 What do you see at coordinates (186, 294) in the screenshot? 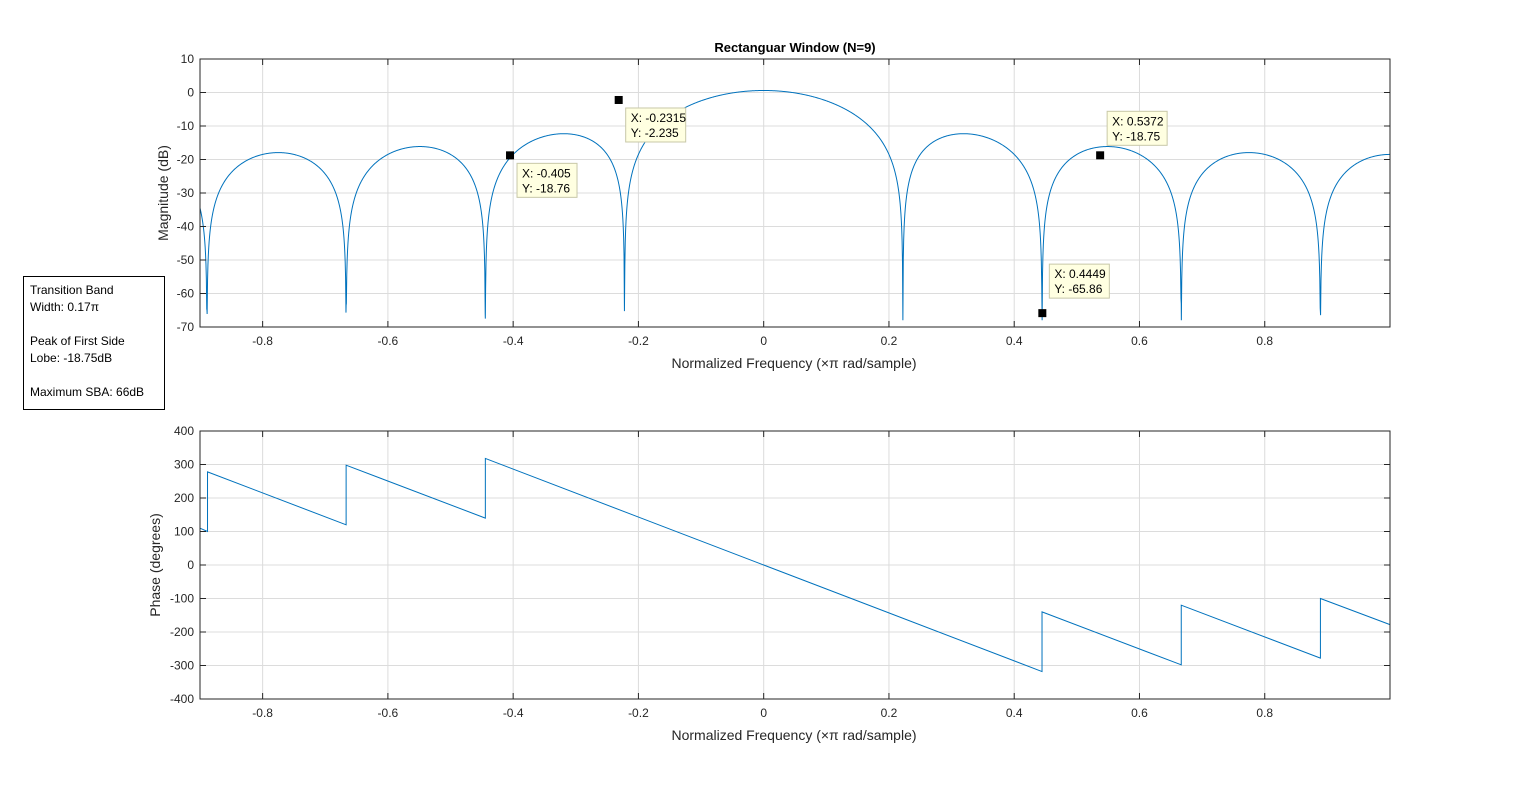
I see `y-tick-label: -60` at bounding box center [186, 294].